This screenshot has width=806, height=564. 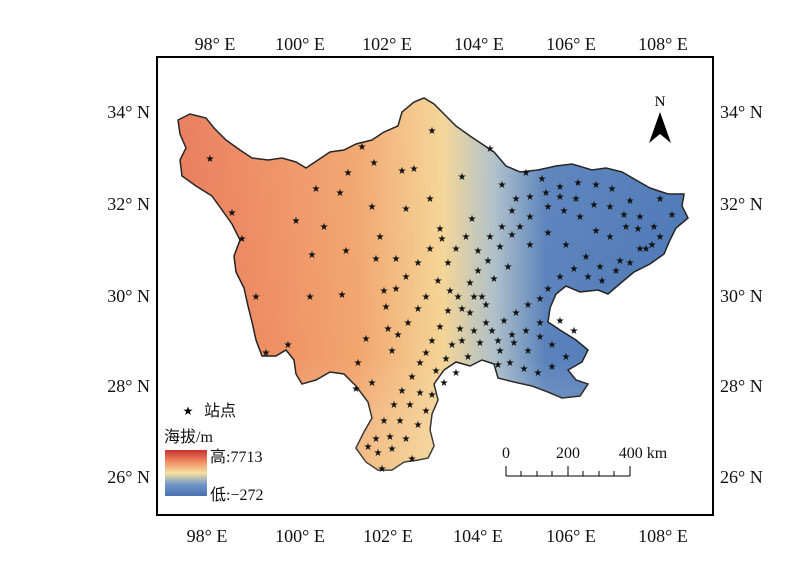 I want to click on lon-tick-bottom: 100° E, so click(x=300, y=536).